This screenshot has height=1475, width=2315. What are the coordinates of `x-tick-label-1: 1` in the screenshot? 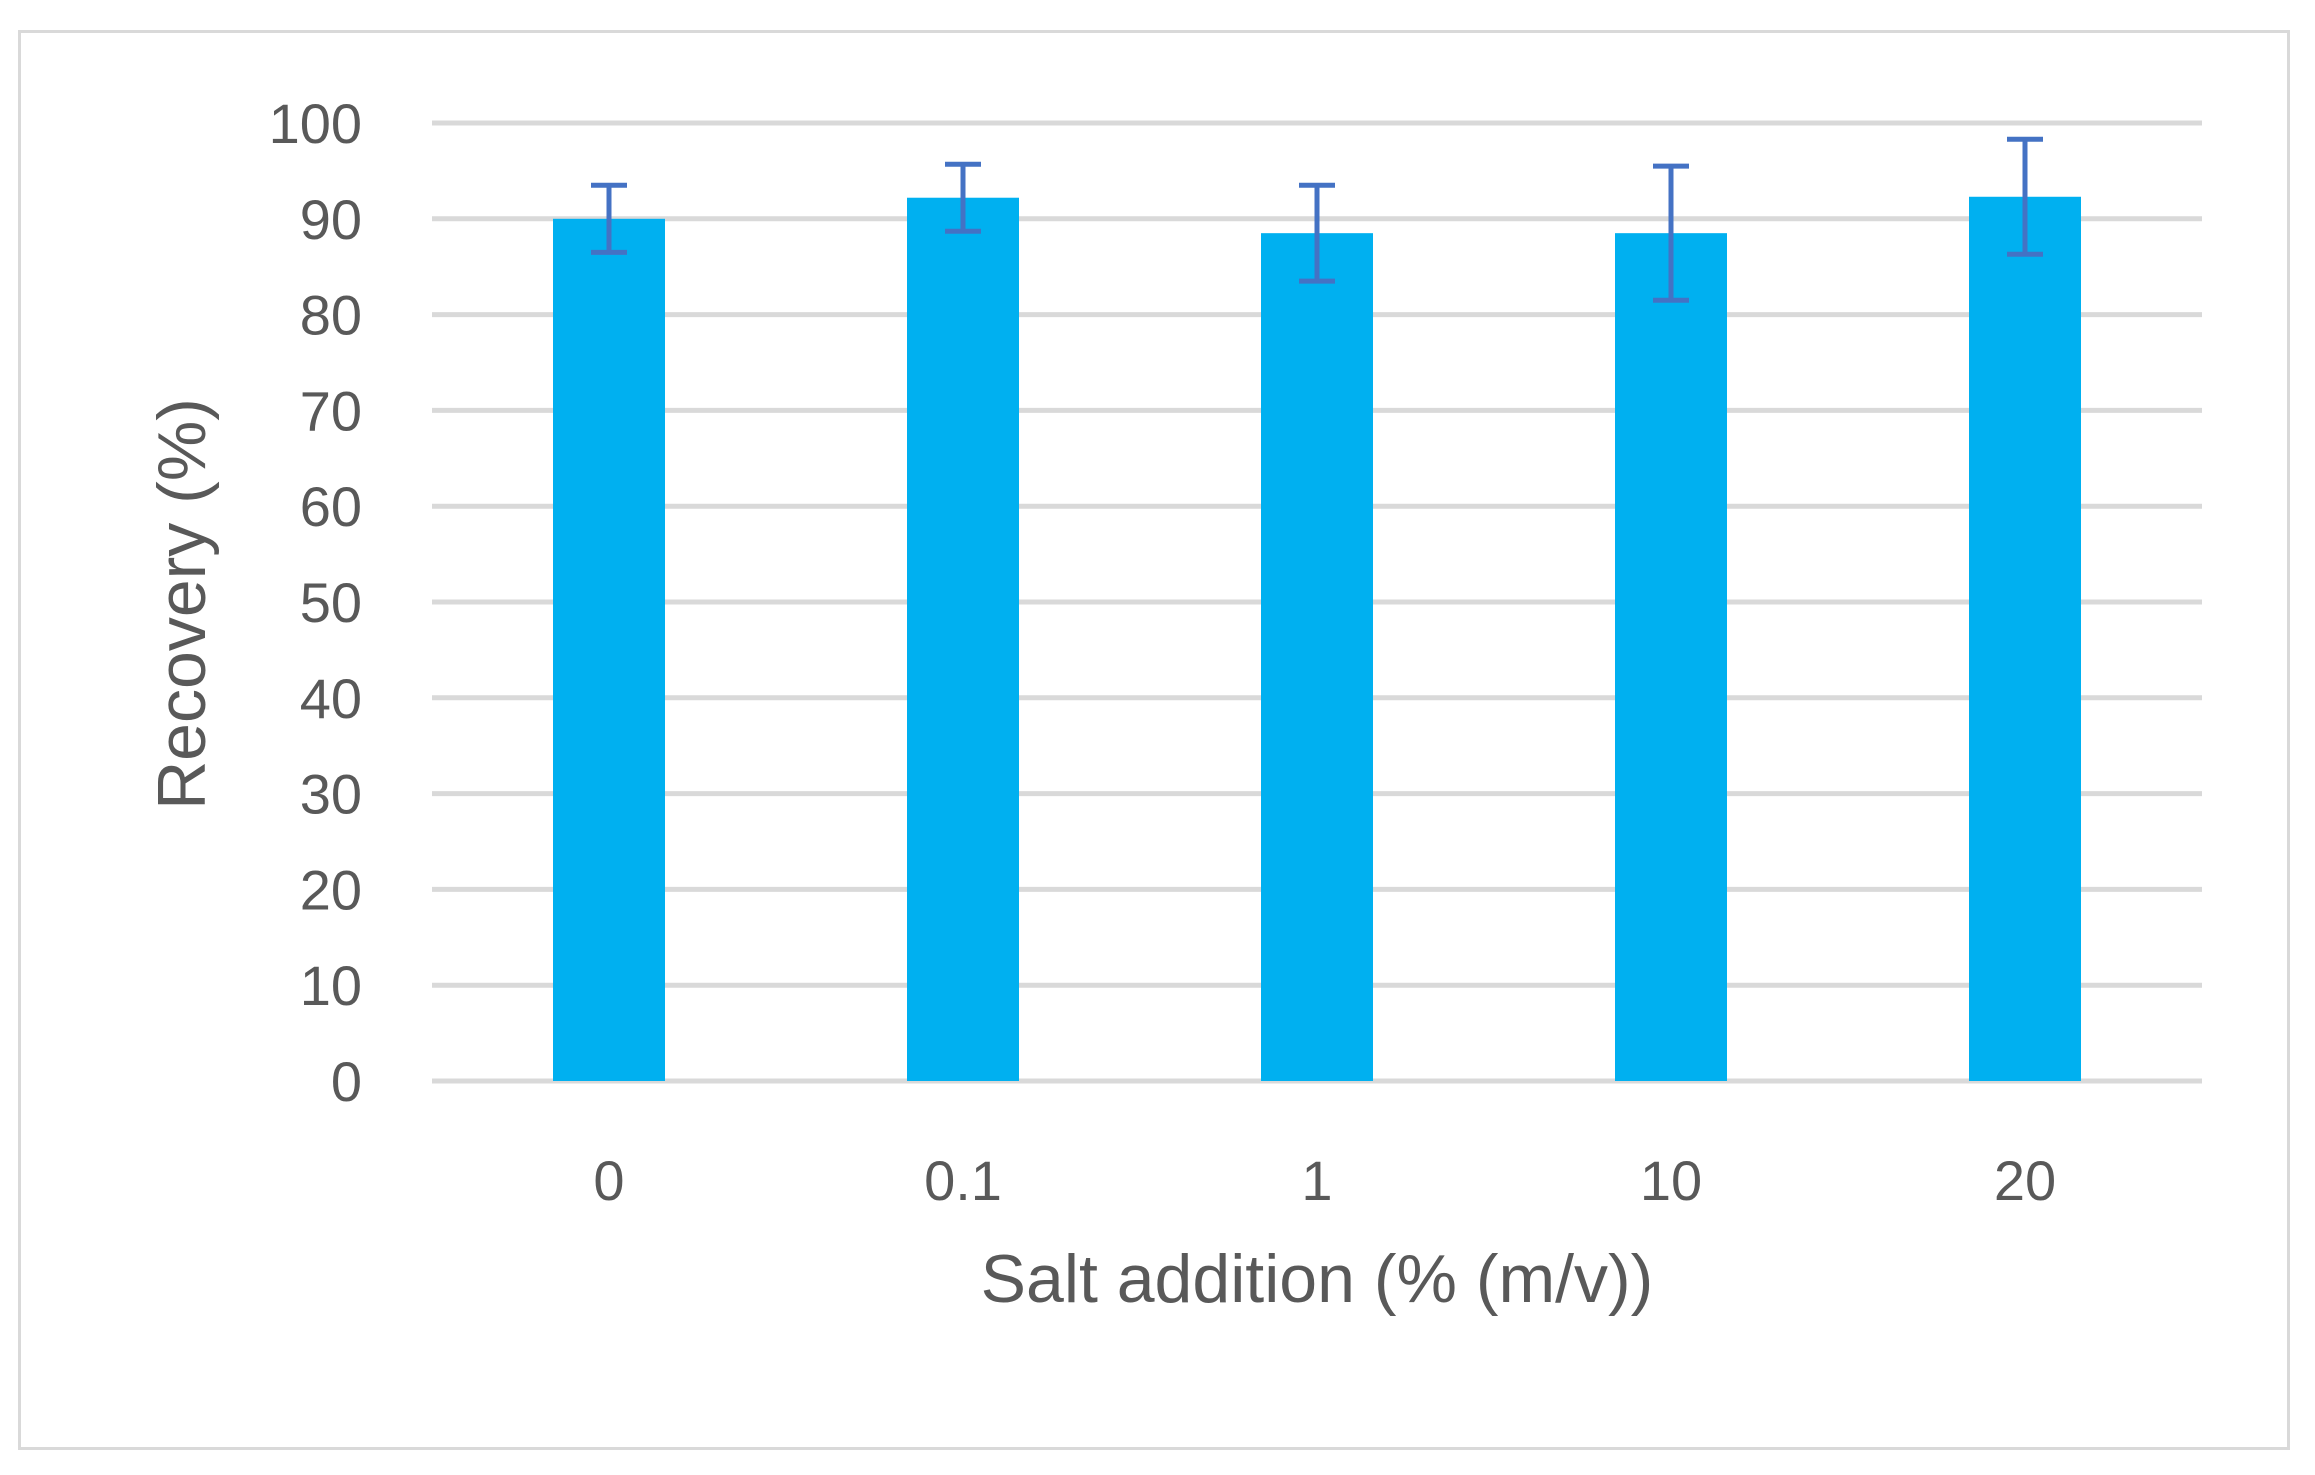 It's located at (1316, 1180).